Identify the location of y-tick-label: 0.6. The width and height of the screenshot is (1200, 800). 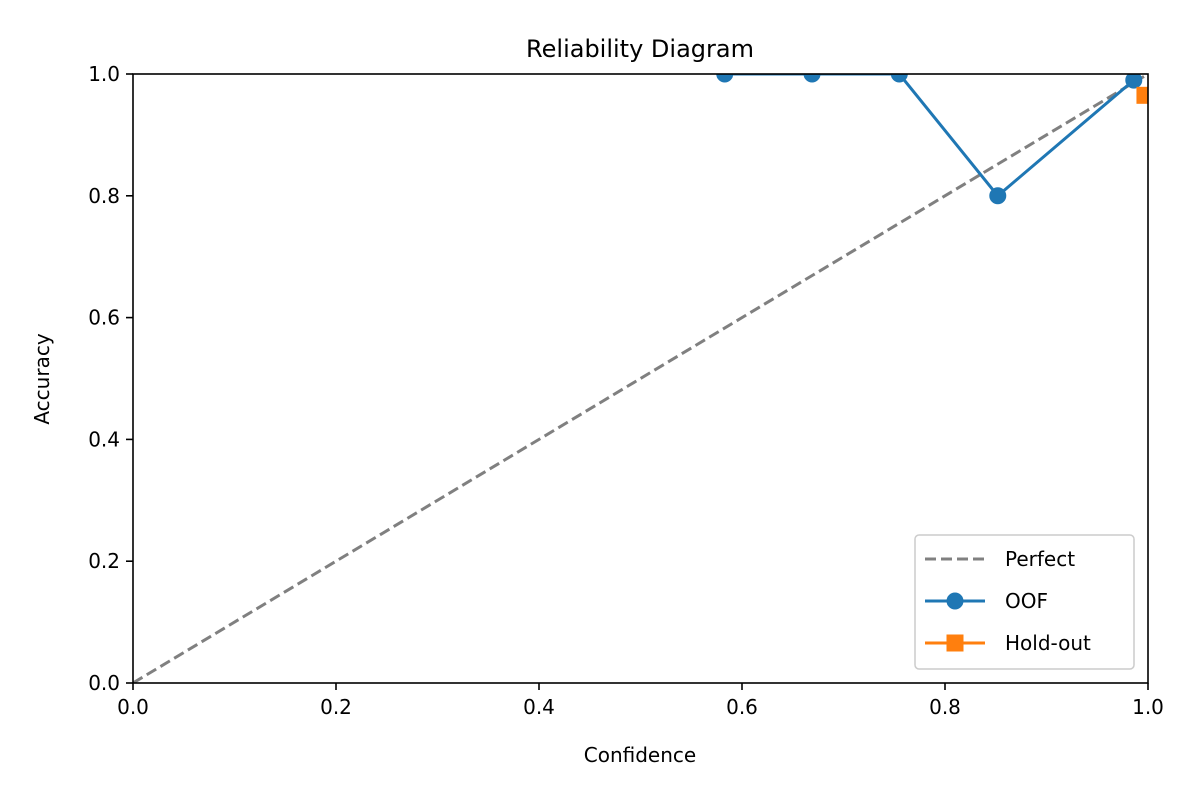
(104, 318).